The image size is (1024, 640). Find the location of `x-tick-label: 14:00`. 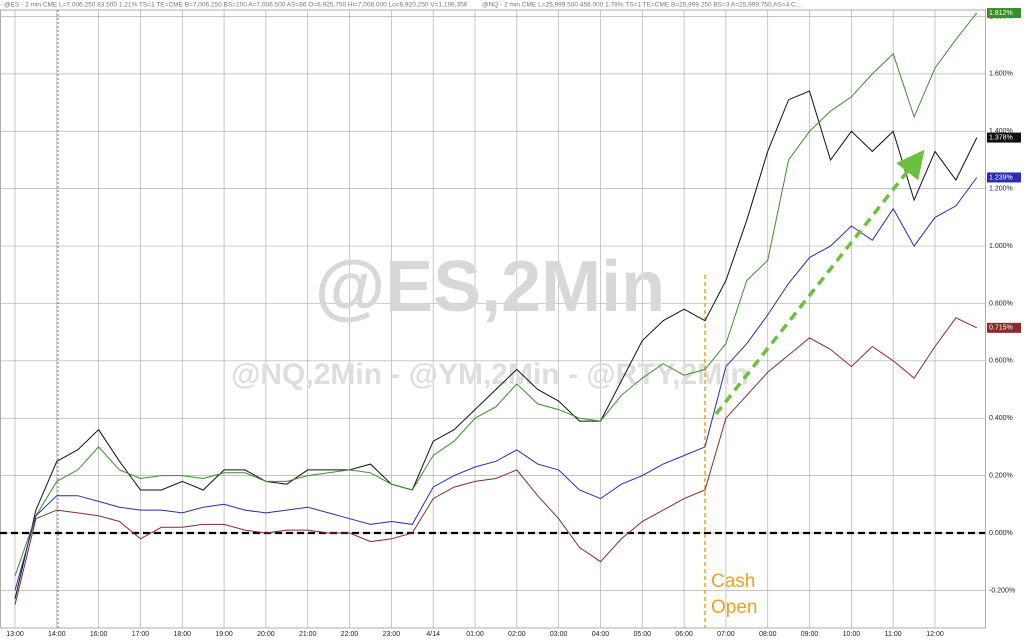

x-tick-label: 14:00 is located at coordinates (57, 634).